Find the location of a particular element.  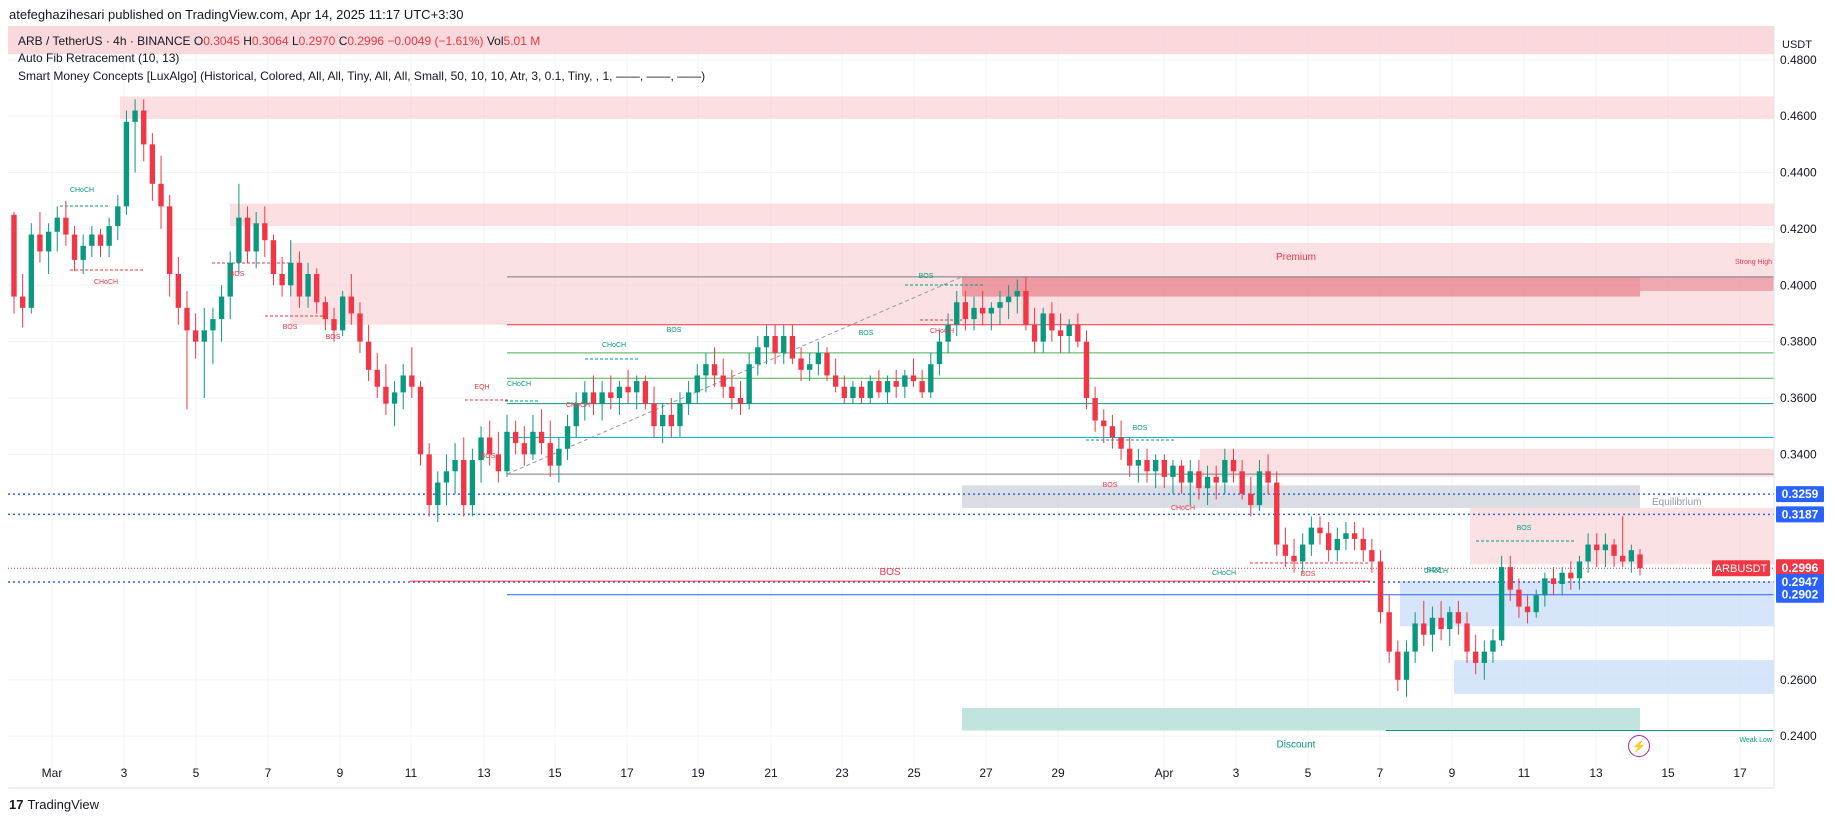

close-label: C is located at coordinates (343, 41).